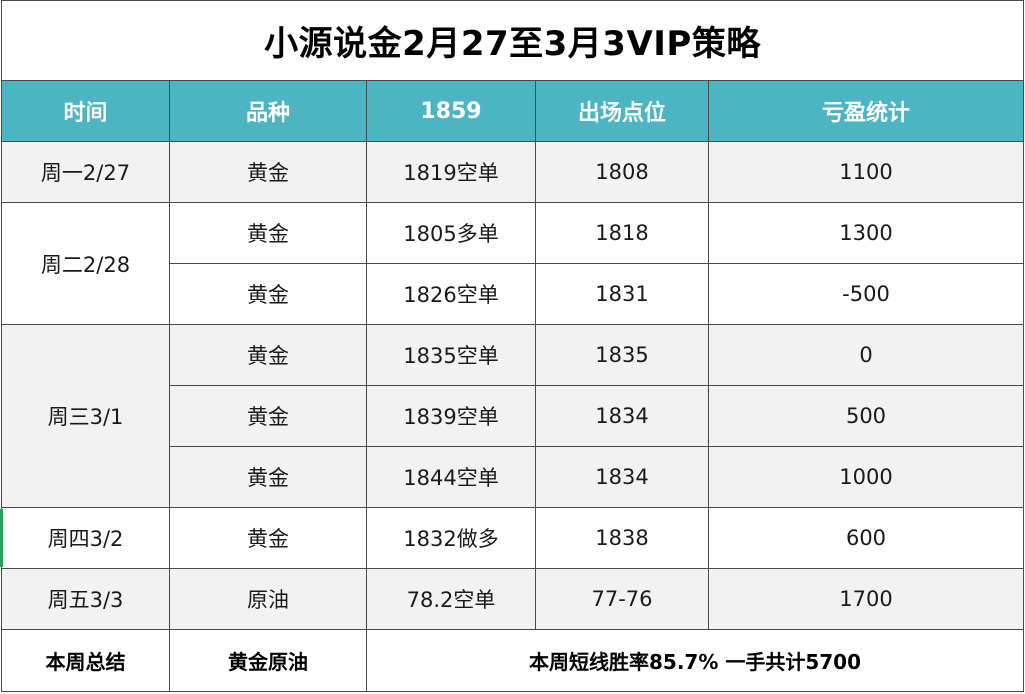 Image resolution: width=1025 pixels, height=694 pixels. I want to click on cell-exit: 1831, so click(622, 294).